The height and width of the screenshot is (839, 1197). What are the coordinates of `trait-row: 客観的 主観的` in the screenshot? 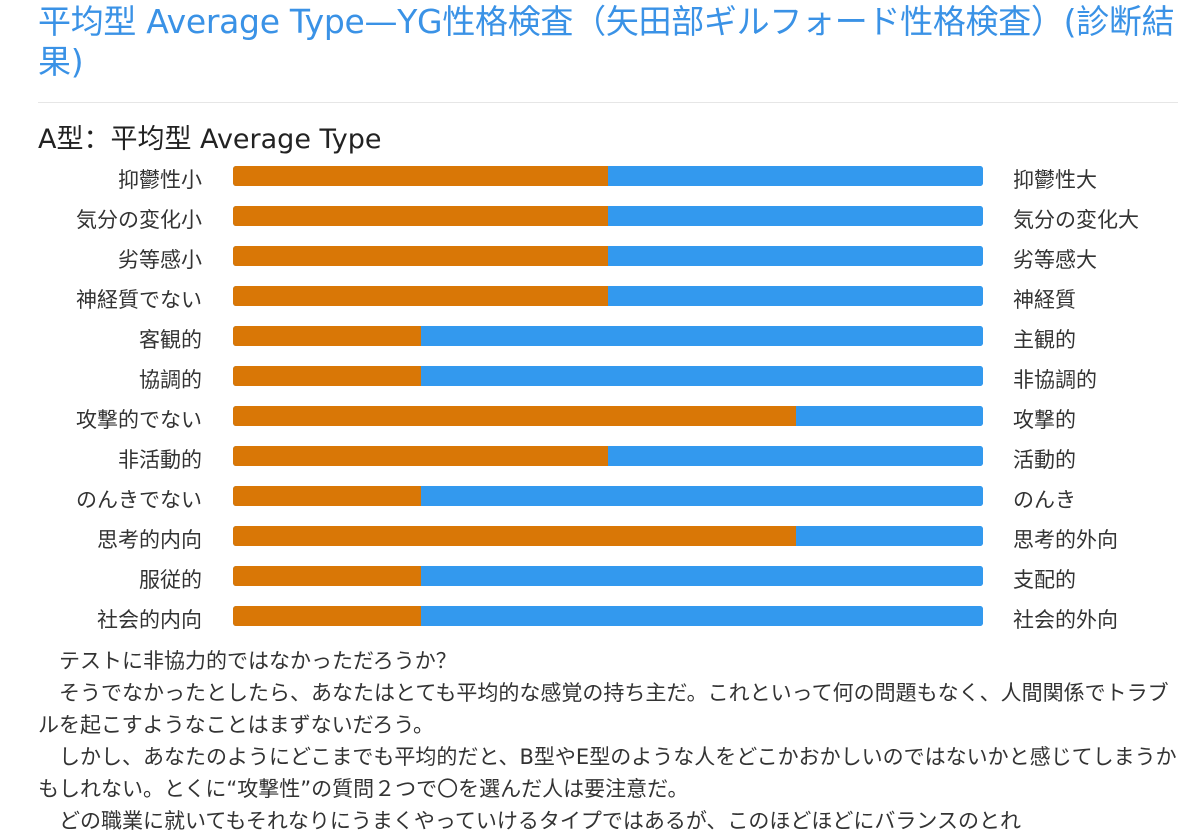 It's located at (598, 340).